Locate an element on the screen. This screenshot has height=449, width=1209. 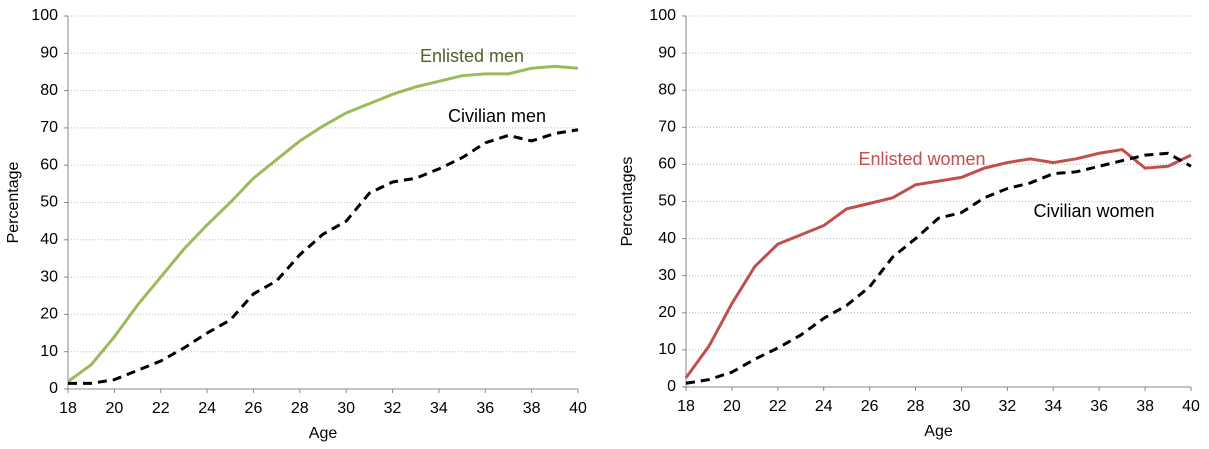
series-label: Civilian men is located at coordinates (497, 116).